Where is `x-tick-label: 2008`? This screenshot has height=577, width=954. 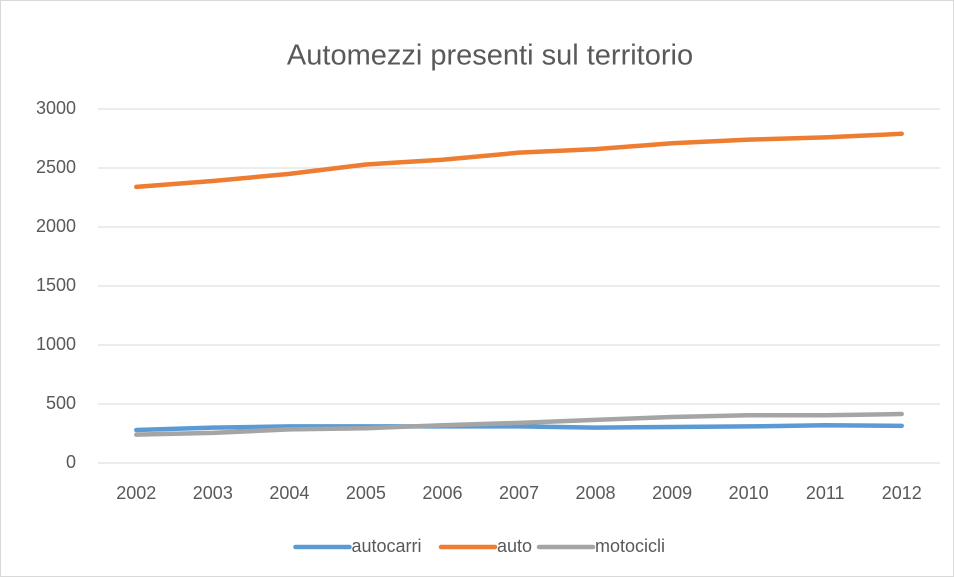 x-tick-label: 2008 is located at coordinates (596, 493).